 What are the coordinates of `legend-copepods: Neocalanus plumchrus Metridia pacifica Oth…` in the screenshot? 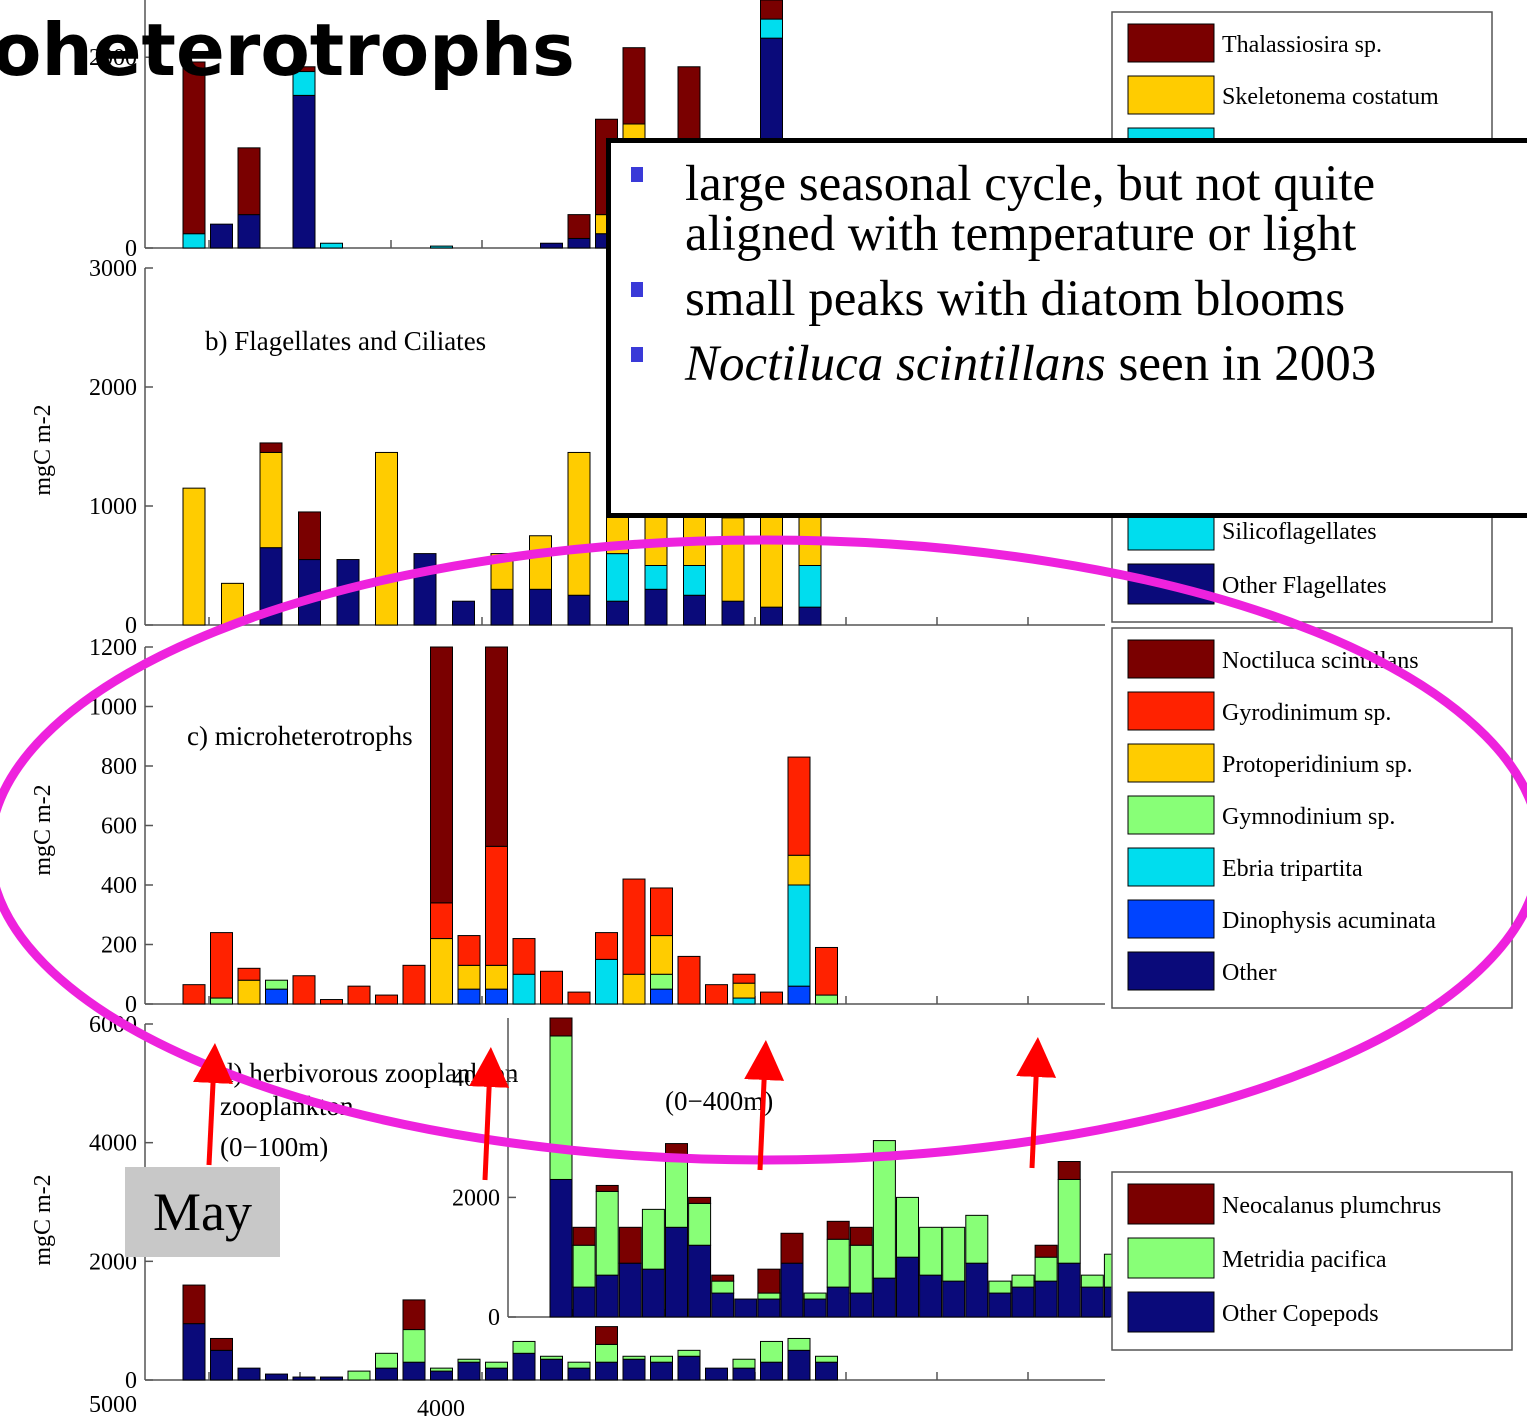 It's located at (1312, 1261).